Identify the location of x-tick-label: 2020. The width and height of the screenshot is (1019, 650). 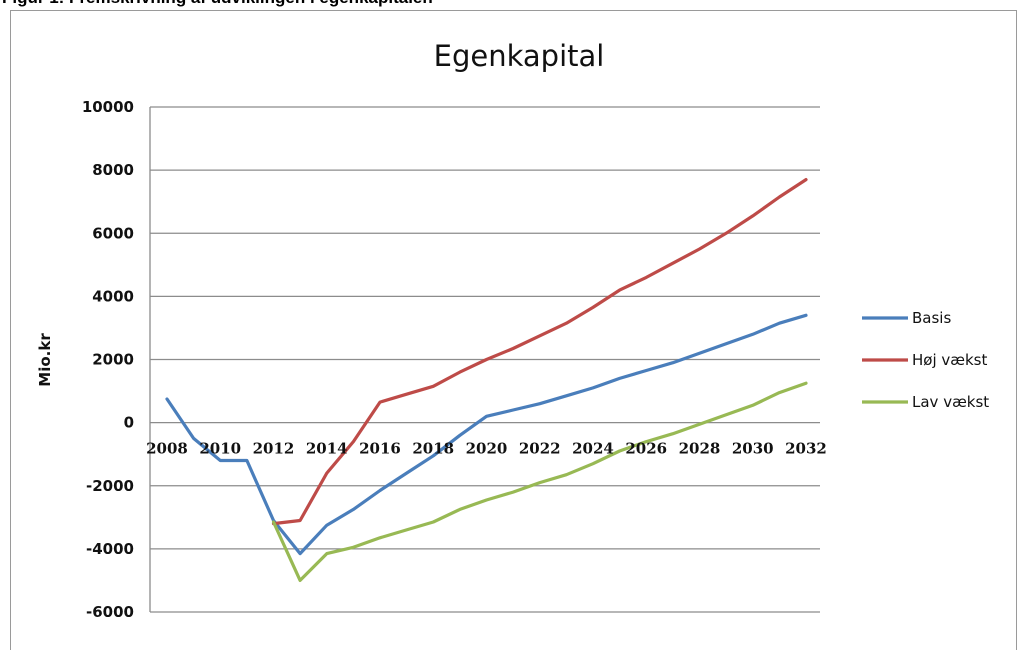
(487, 449).